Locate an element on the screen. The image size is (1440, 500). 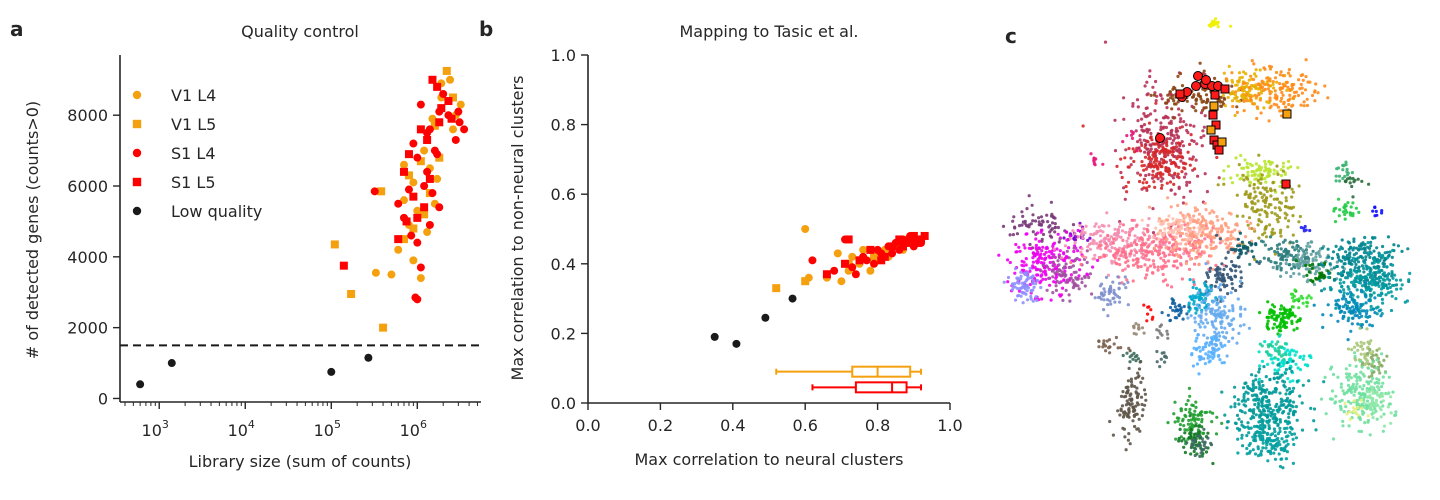
legend-label-low-quality: Low quality is located at coordinates (216, 211).